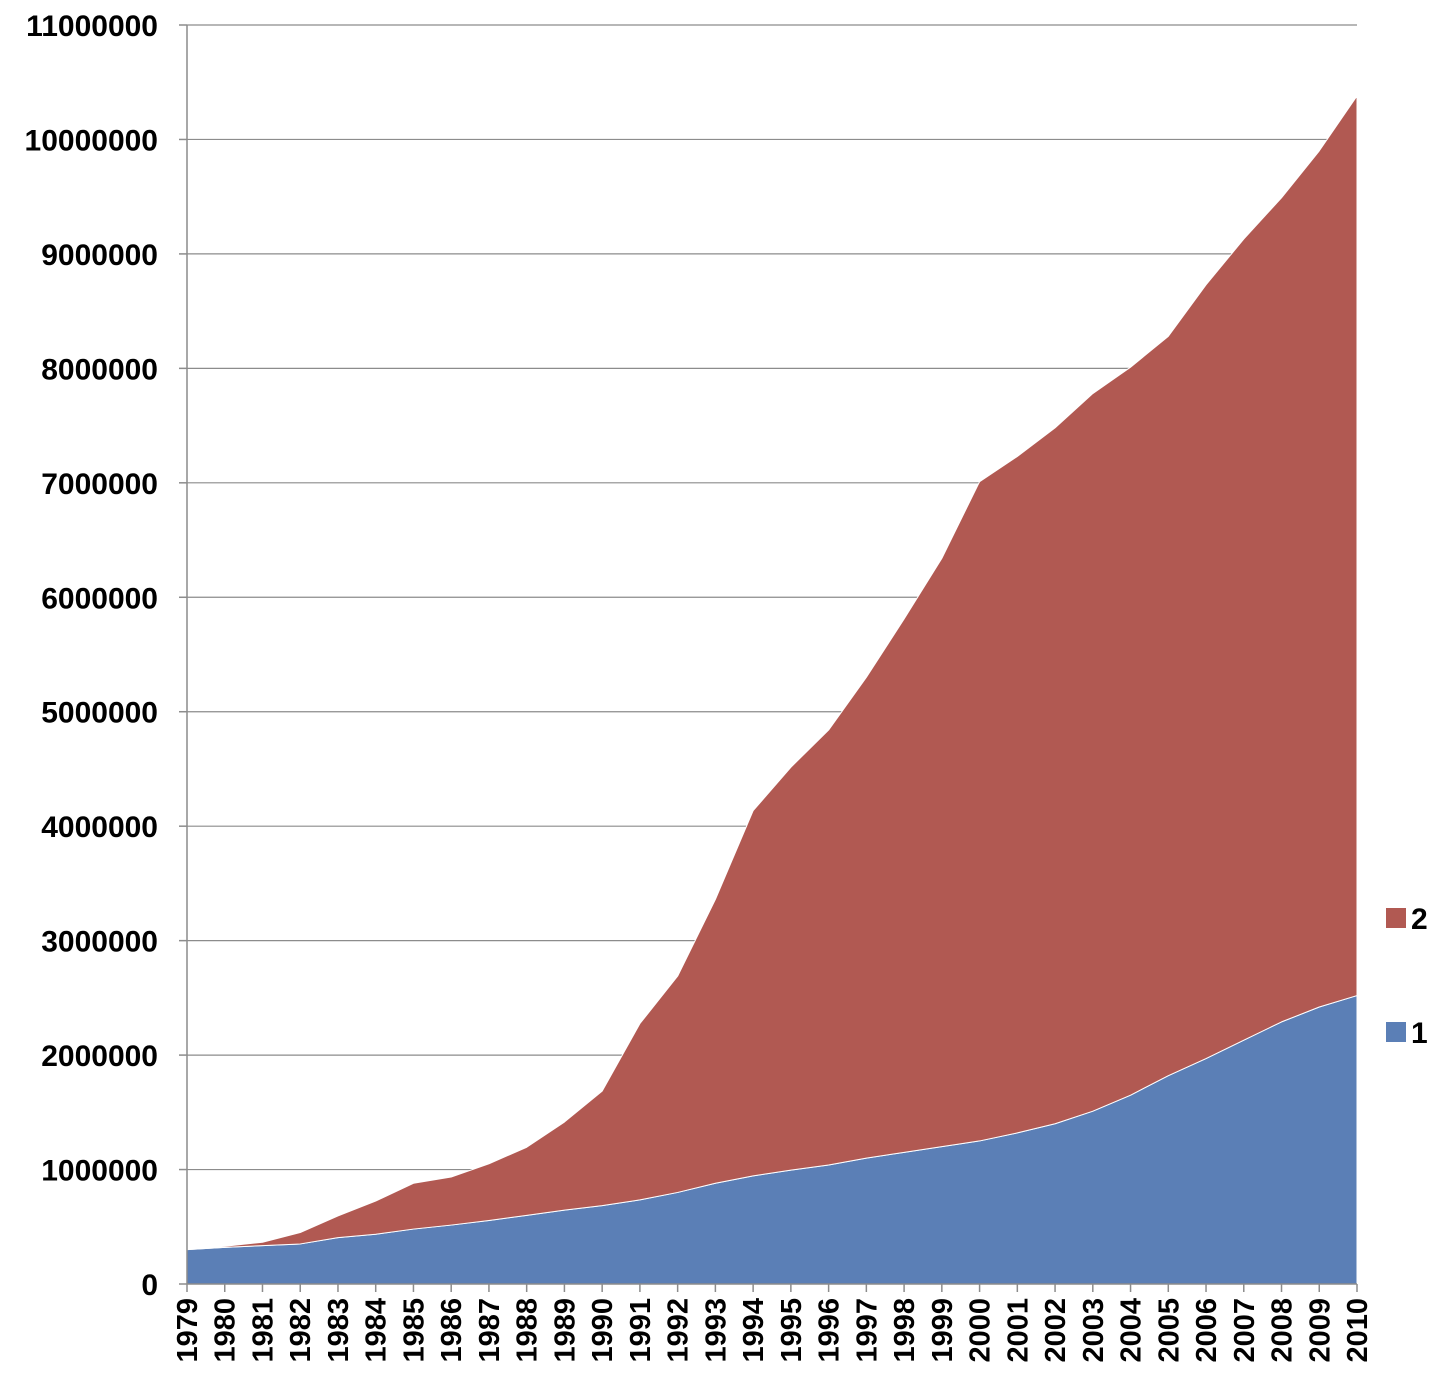 The width and height of the screenshot is (1434, 1394). Describe the element at coordinates (99, 598) in the screenshot. I see `y-tick-label: 6000000` at that location.